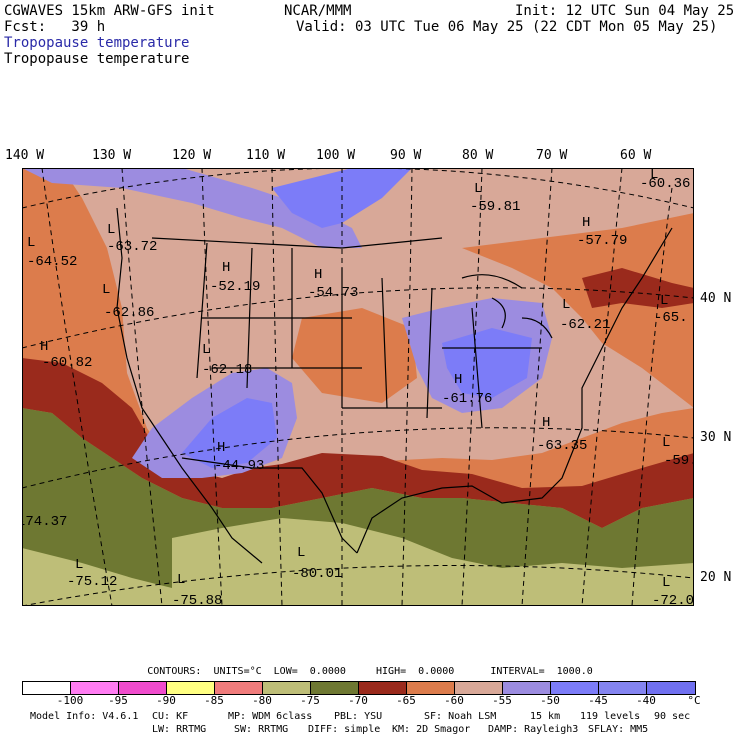 Image resolution: width=740 pixels, height=740 pixels. What do you see at coordinates (132, 247) in the screenshot?
I see `extremum-value: -63.72` at bounding box center [132, 247].